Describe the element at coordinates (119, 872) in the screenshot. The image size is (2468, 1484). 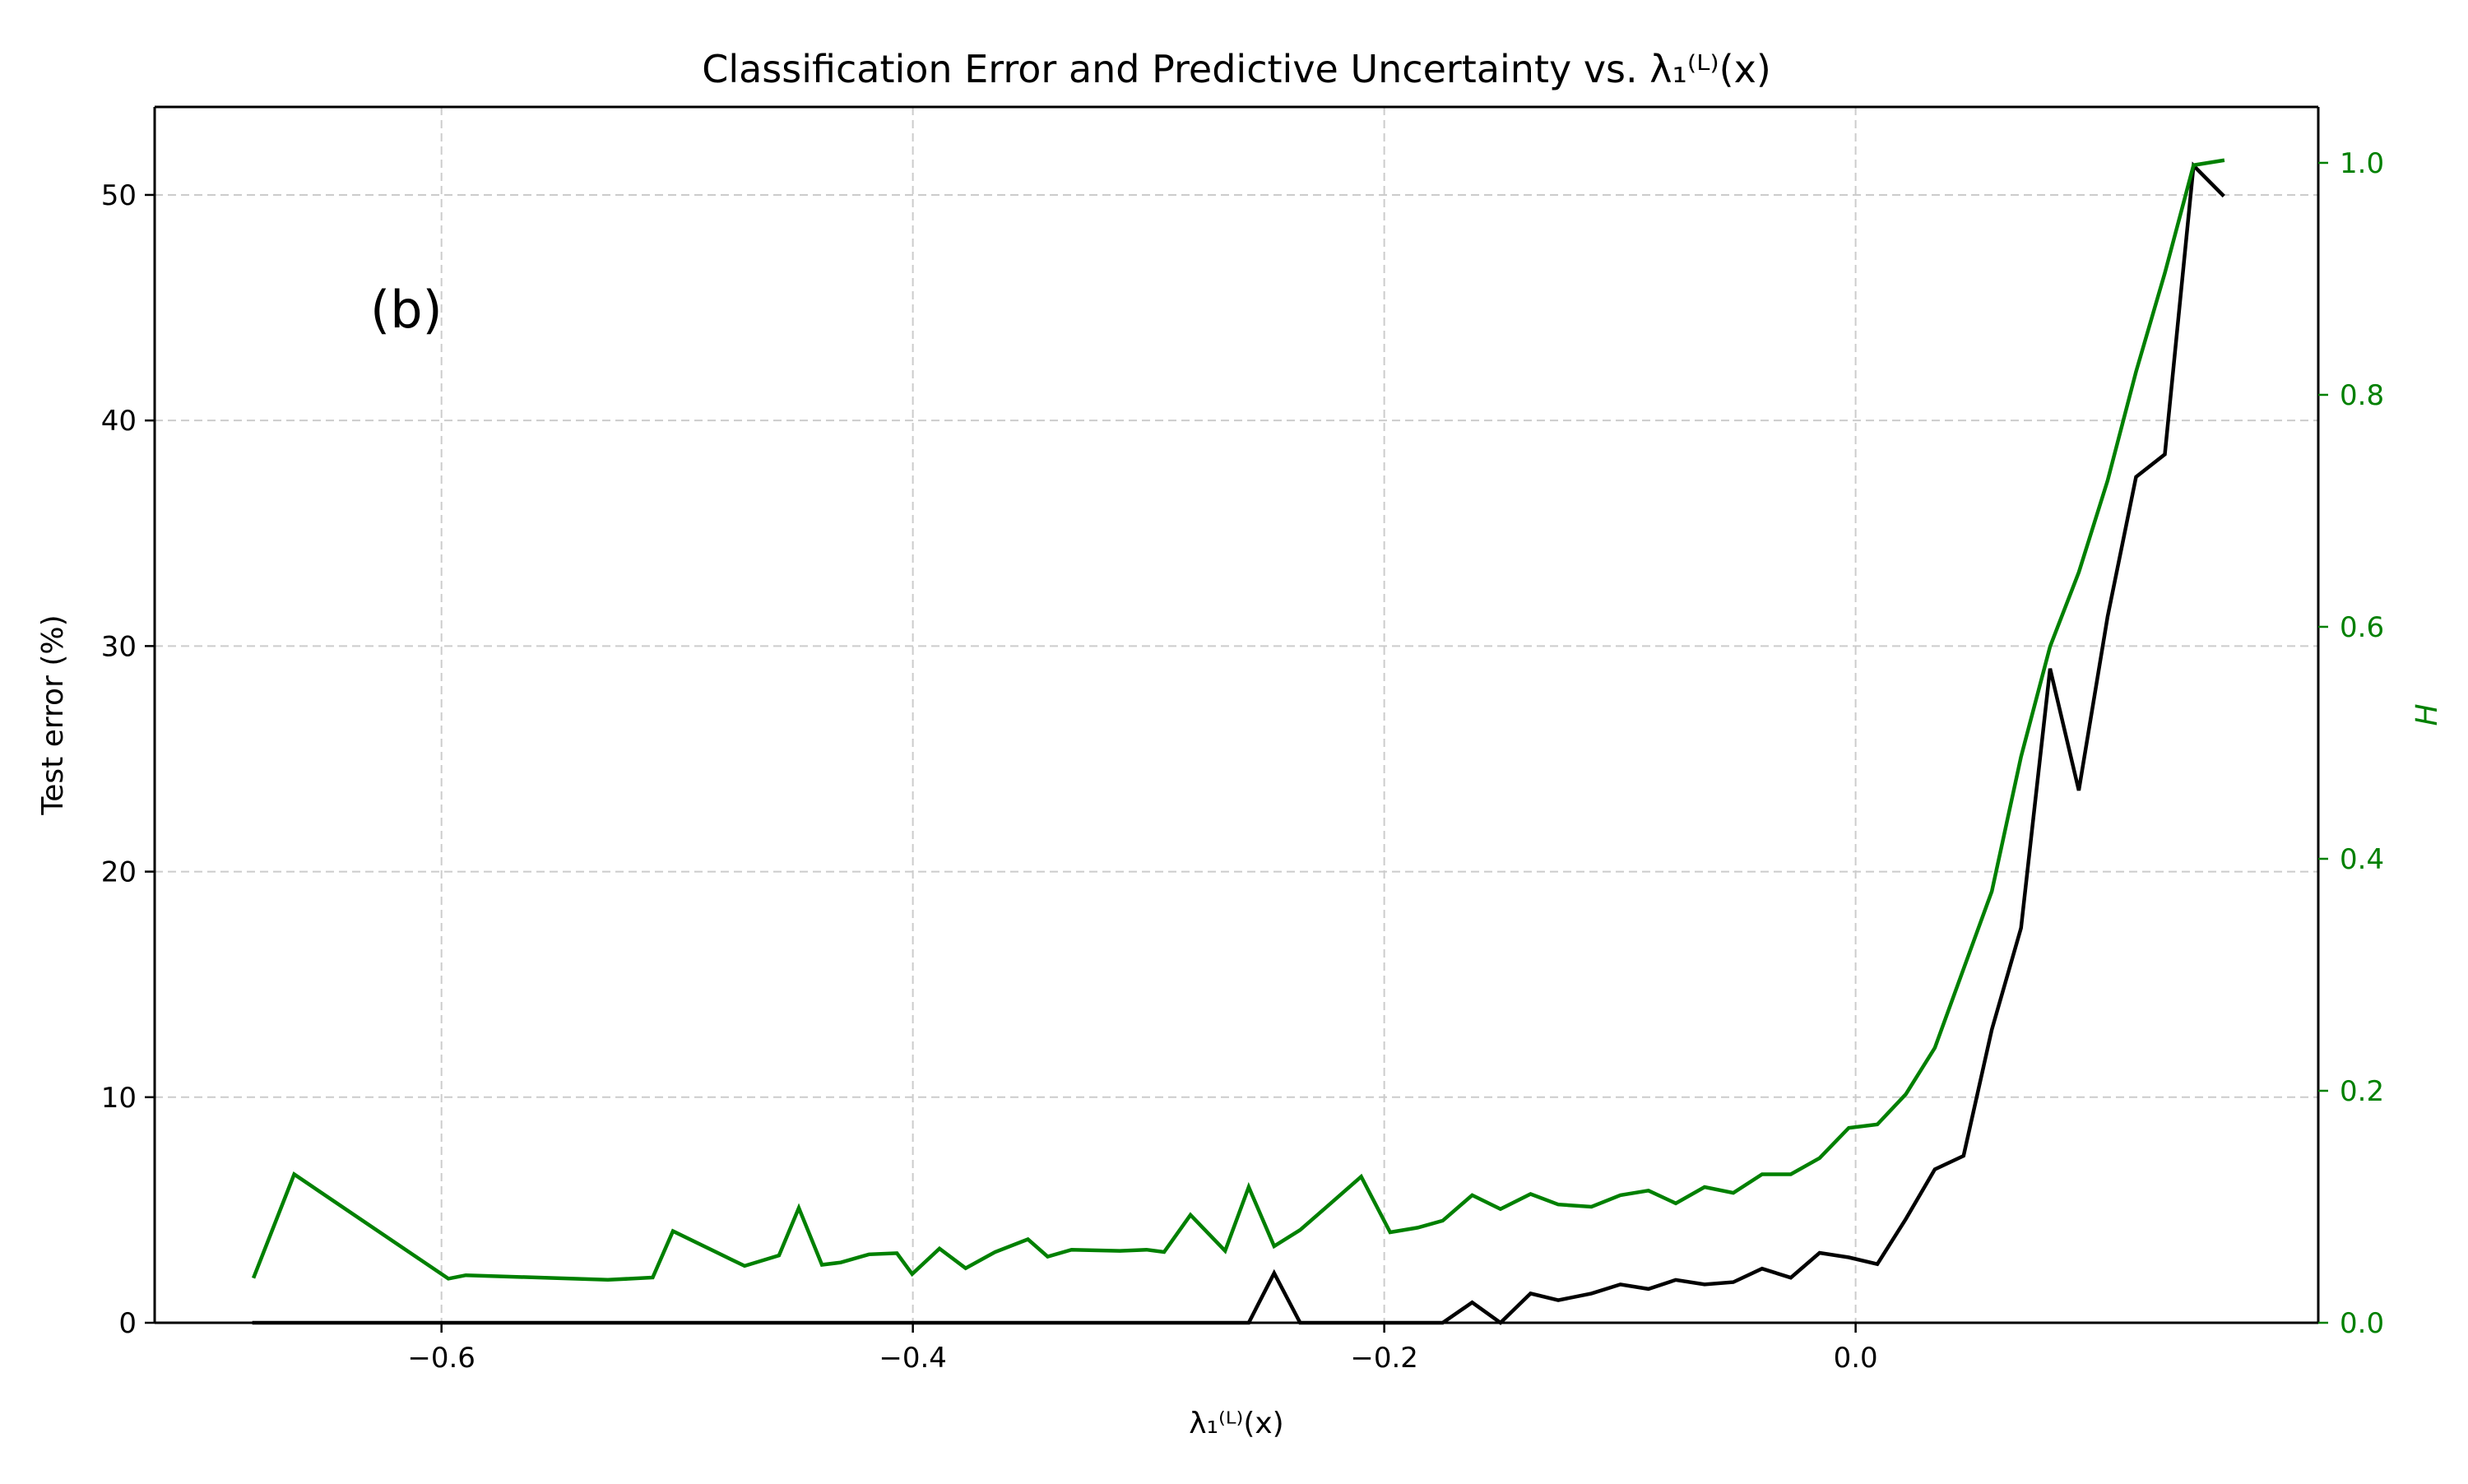
I see `y-tick-label: 20` at that location.